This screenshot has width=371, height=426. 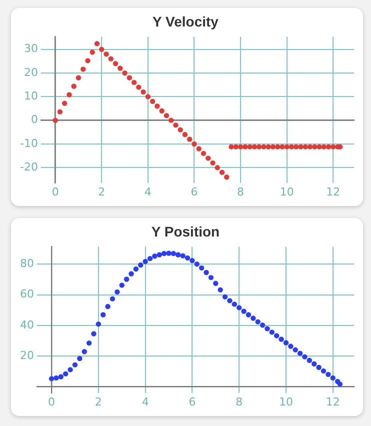 I want to click on y-tick-label: -10, so click(x=29, y=143).